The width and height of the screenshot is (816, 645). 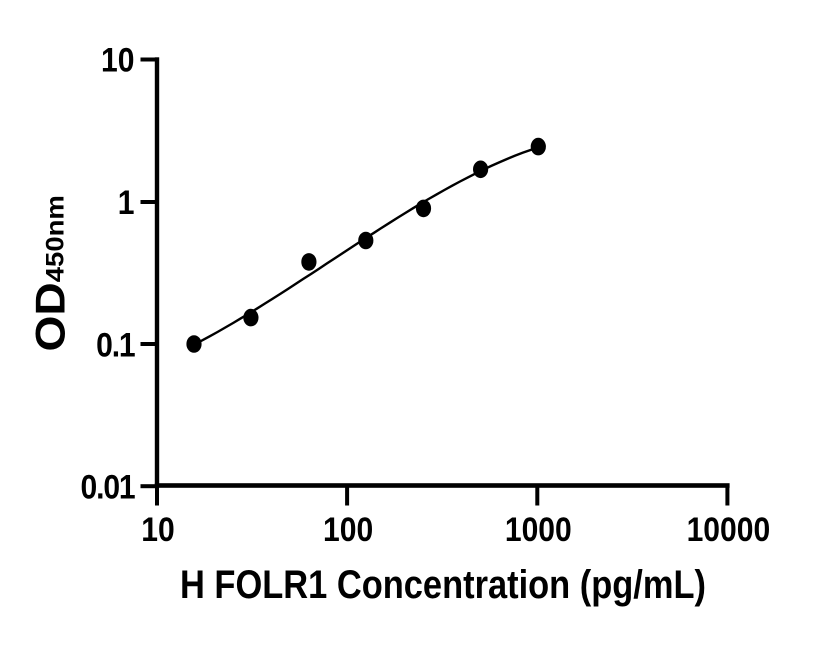 I want to click on svg-text: 10000, so click(x=729, y=529).